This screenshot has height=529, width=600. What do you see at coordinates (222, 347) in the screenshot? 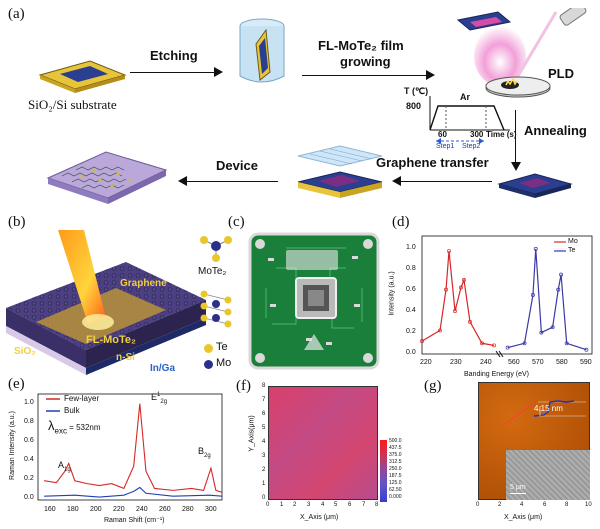
I see `legend-te-label: Te` at bounding box center [222, 347].